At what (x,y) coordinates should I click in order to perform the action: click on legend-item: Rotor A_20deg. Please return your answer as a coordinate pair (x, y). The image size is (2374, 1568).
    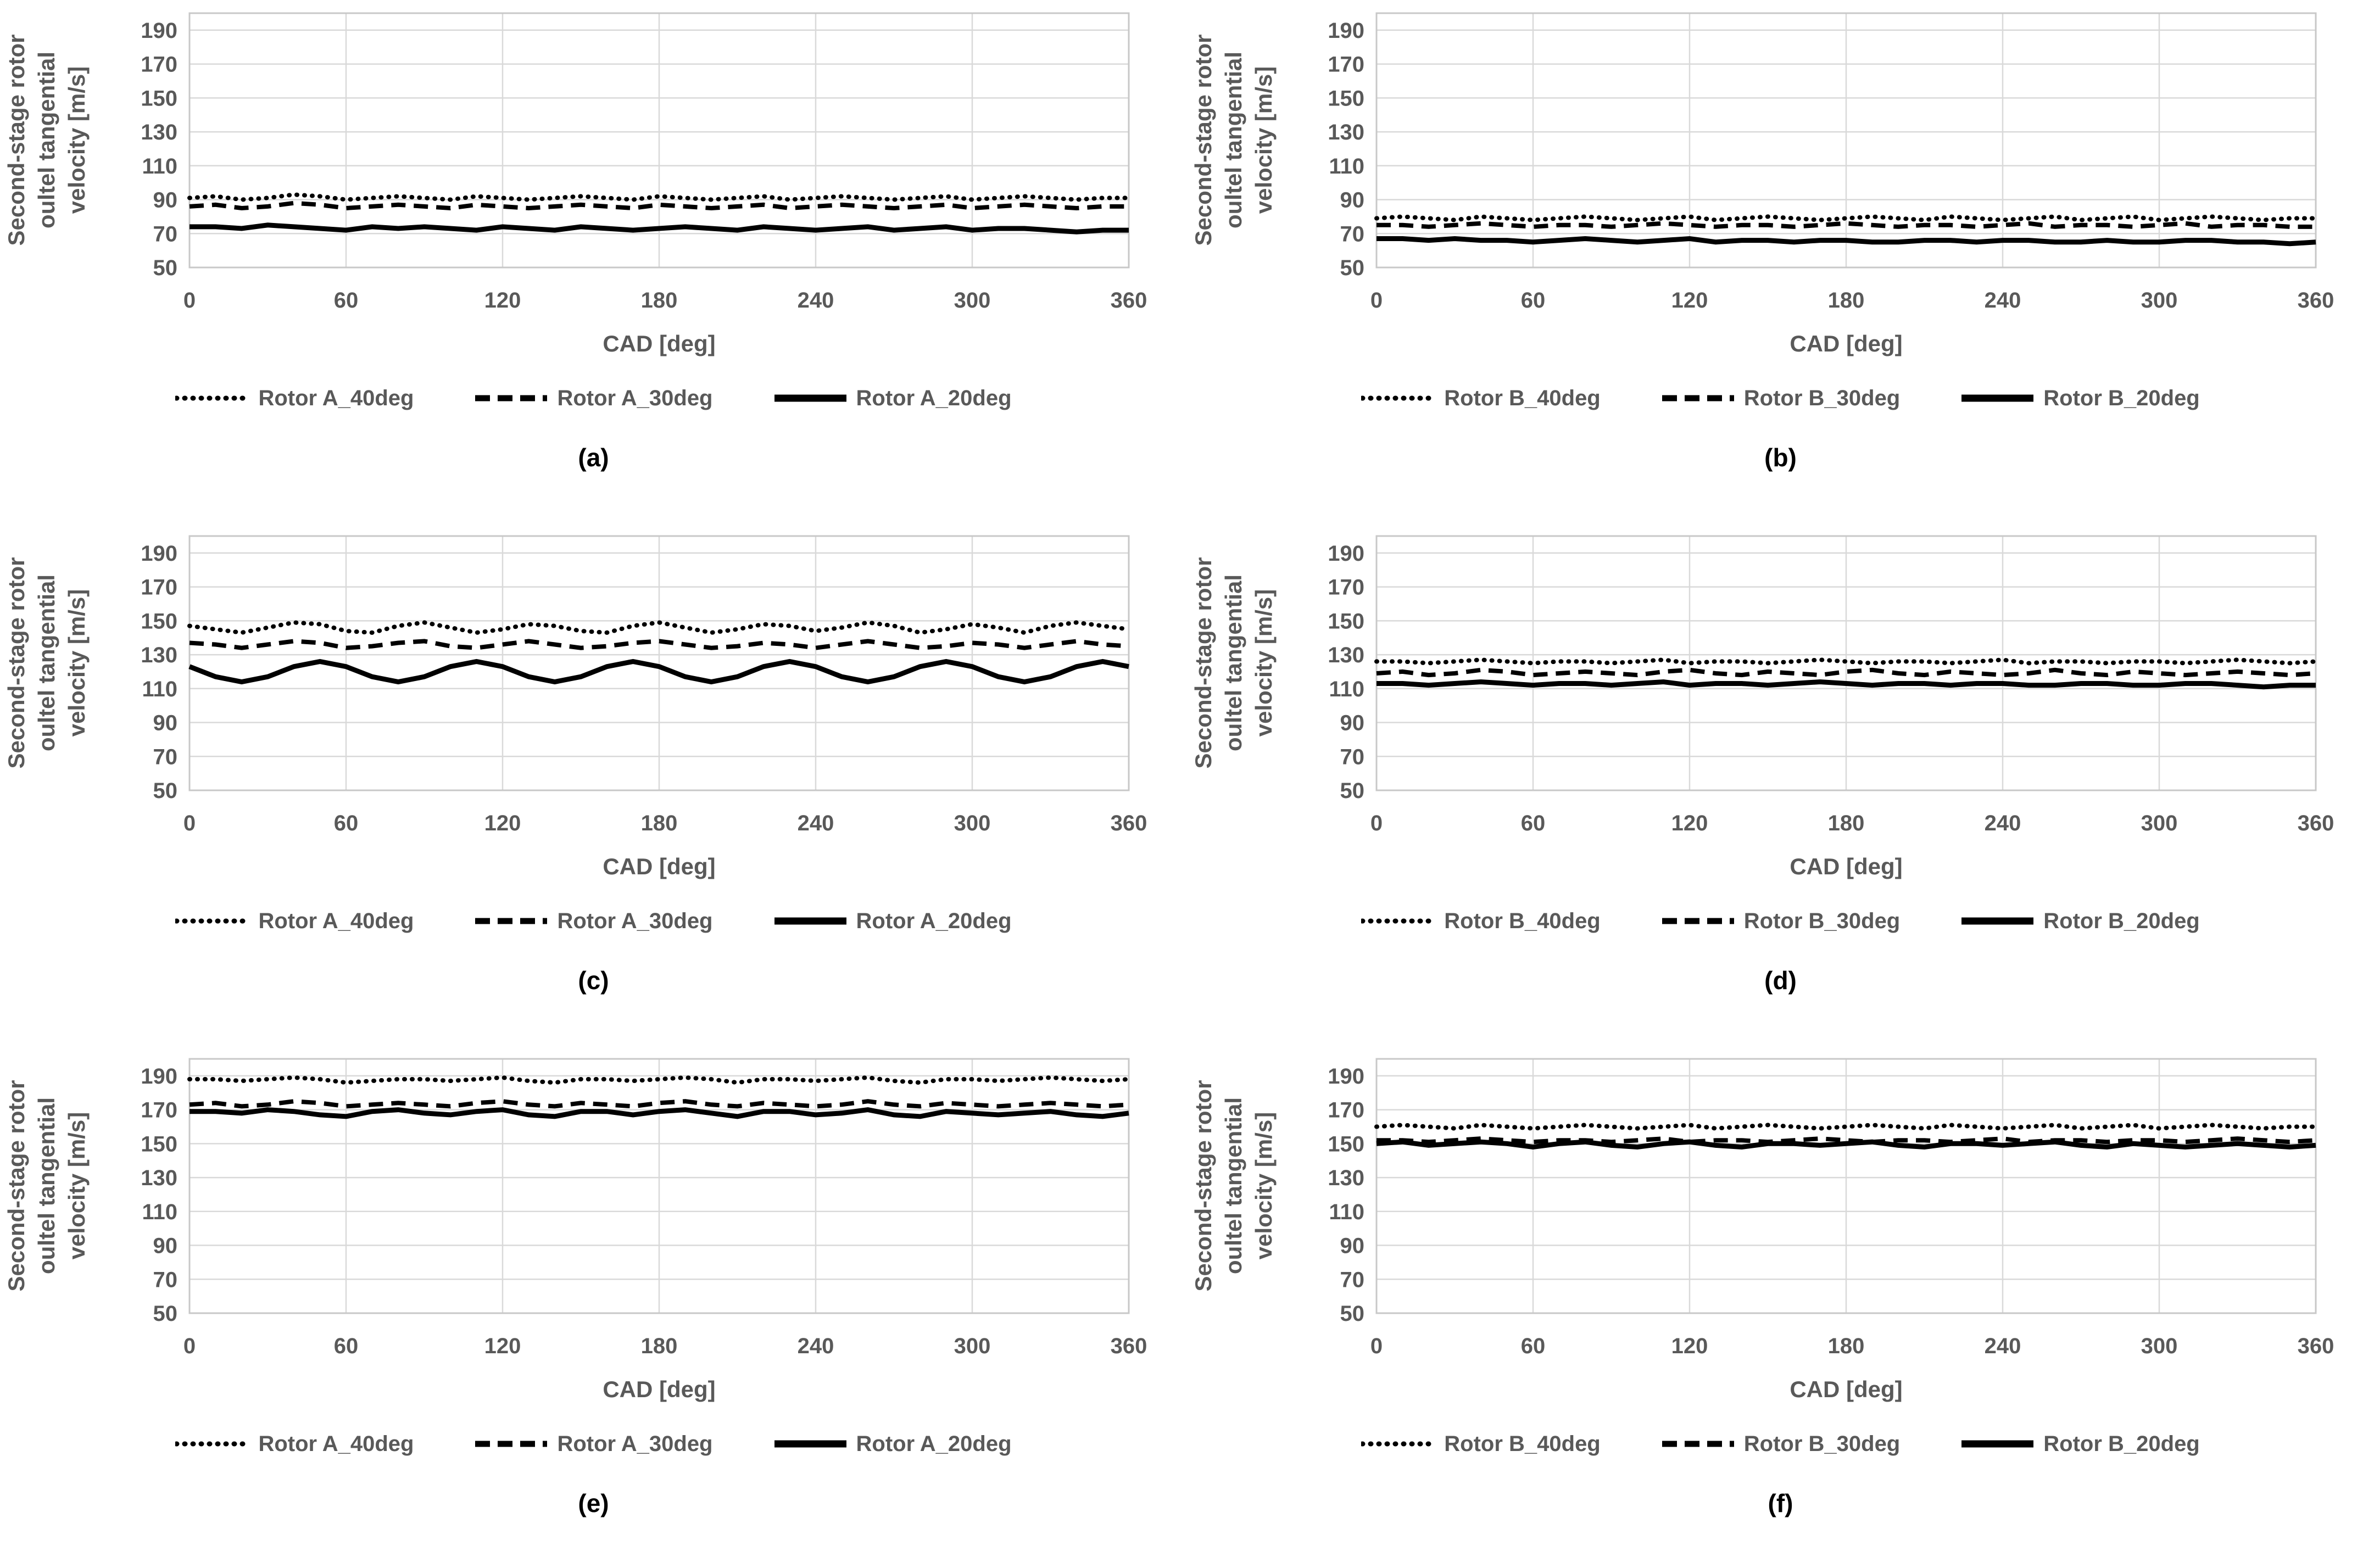
    Looking at the image, I should click on (892, 398).